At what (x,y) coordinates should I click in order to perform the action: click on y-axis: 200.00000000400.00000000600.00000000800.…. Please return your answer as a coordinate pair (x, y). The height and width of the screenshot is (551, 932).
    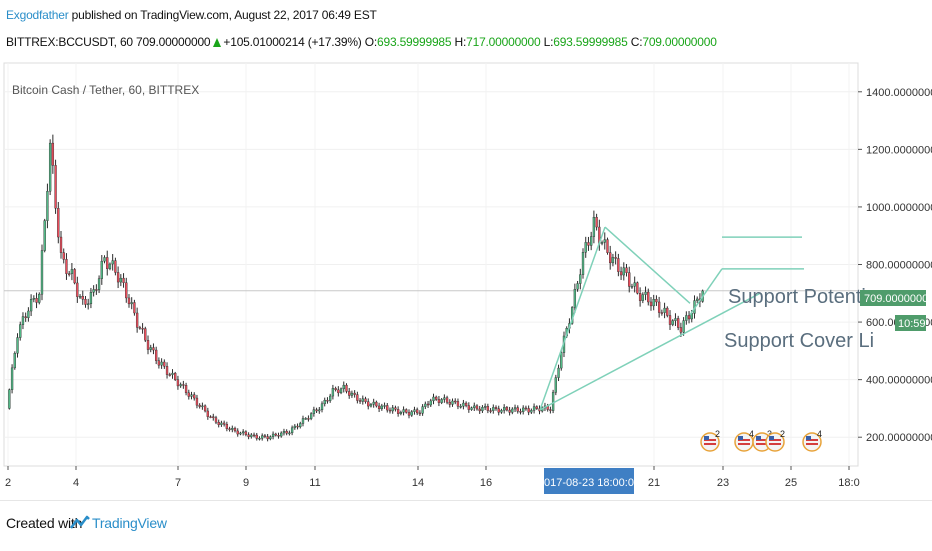
    Looking at the image, I should click on (895, 265).